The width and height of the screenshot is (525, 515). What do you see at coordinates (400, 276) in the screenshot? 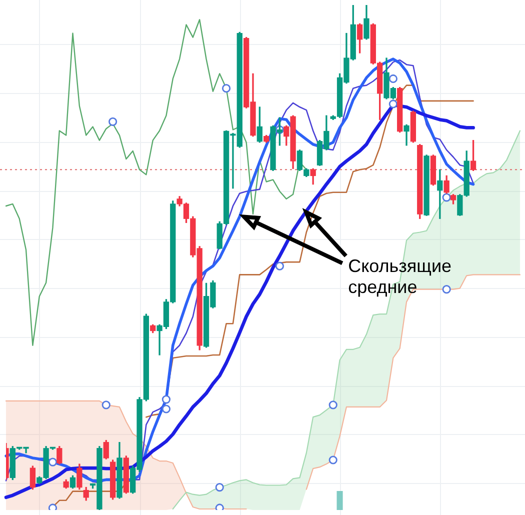
I see `annotation: Скользящие средние` at bounding box center [400, 276].